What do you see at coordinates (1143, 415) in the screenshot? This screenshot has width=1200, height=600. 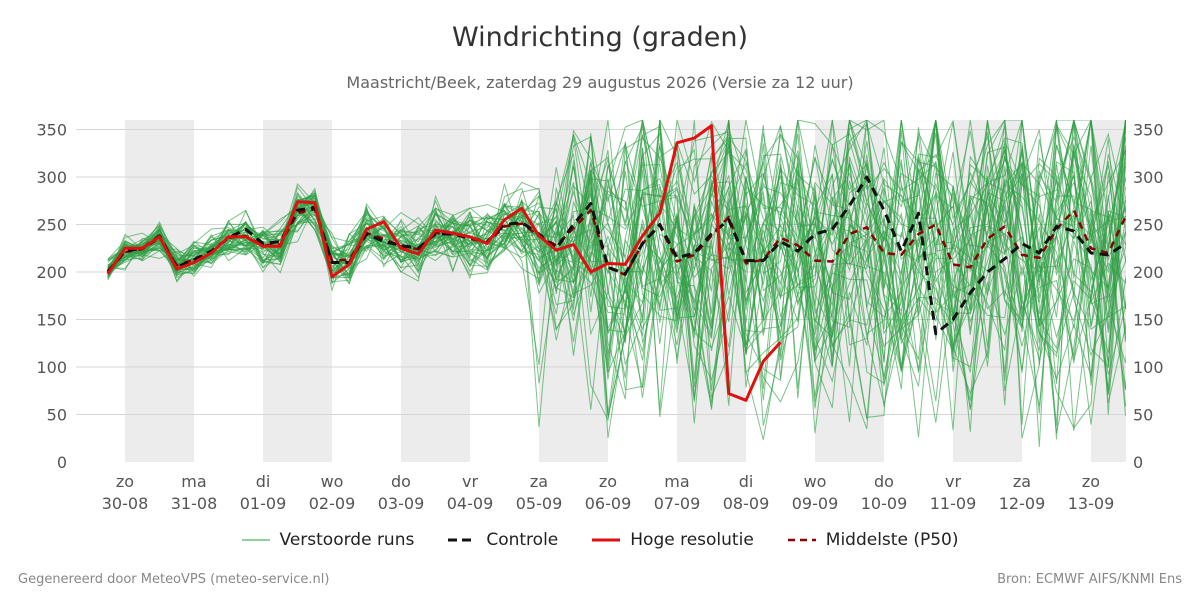 I see `y-tick-label-right: 50` at bounding box center [1143, 415].